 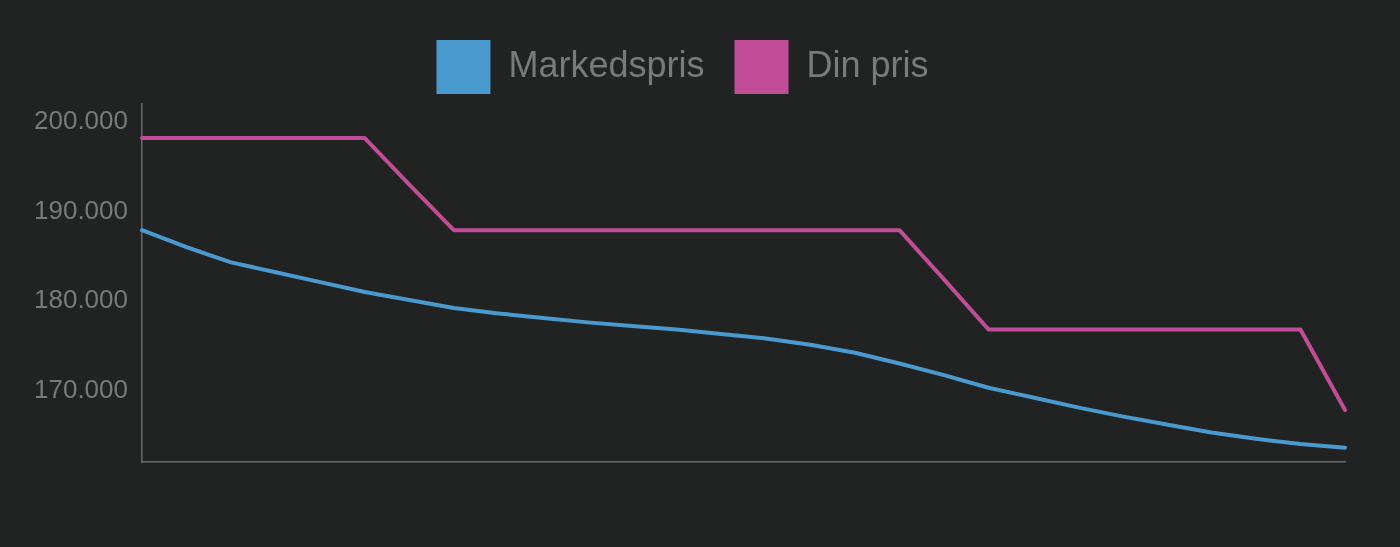 I want to click on y-tick-label: 170.000, so click(x=81, y=388).